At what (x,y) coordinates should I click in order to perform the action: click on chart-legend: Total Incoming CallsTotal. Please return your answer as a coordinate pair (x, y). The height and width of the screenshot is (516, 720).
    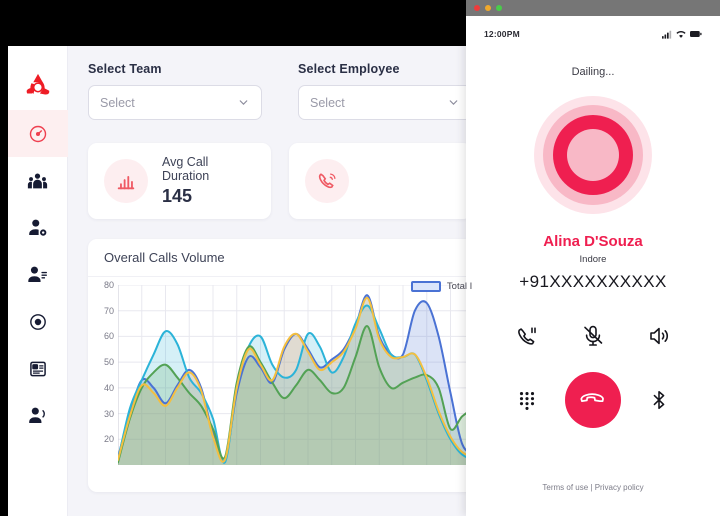
    Looking at the image, I should click on (441, 286).